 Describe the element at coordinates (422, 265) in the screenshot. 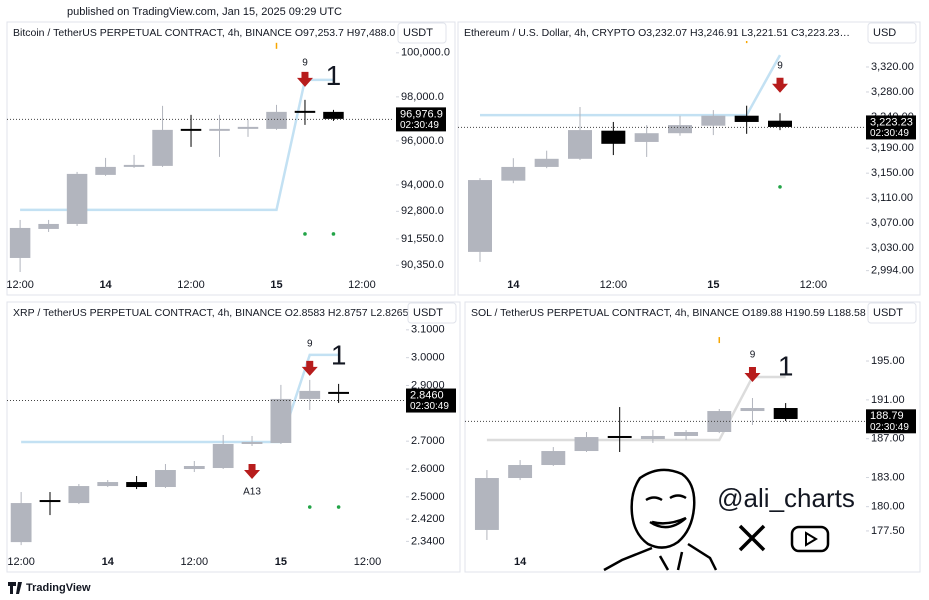

I see `y-tick-label: 90,350.0` at that location.